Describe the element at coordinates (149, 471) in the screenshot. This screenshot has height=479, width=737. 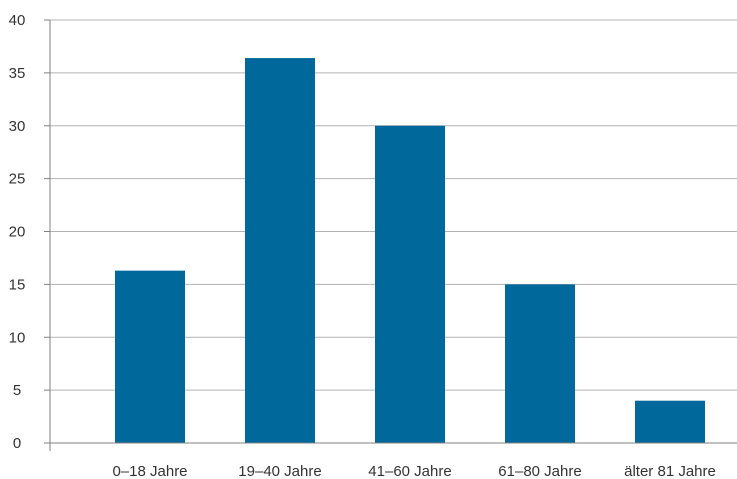
I see `x-category-label-0: 0–18 Jahre` at that location.